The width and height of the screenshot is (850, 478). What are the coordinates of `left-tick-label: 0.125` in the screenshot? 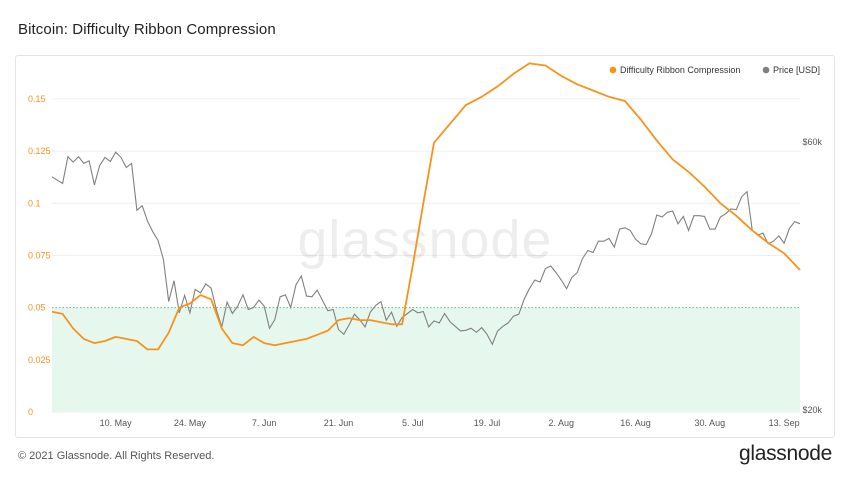 It's located at (39, 151).